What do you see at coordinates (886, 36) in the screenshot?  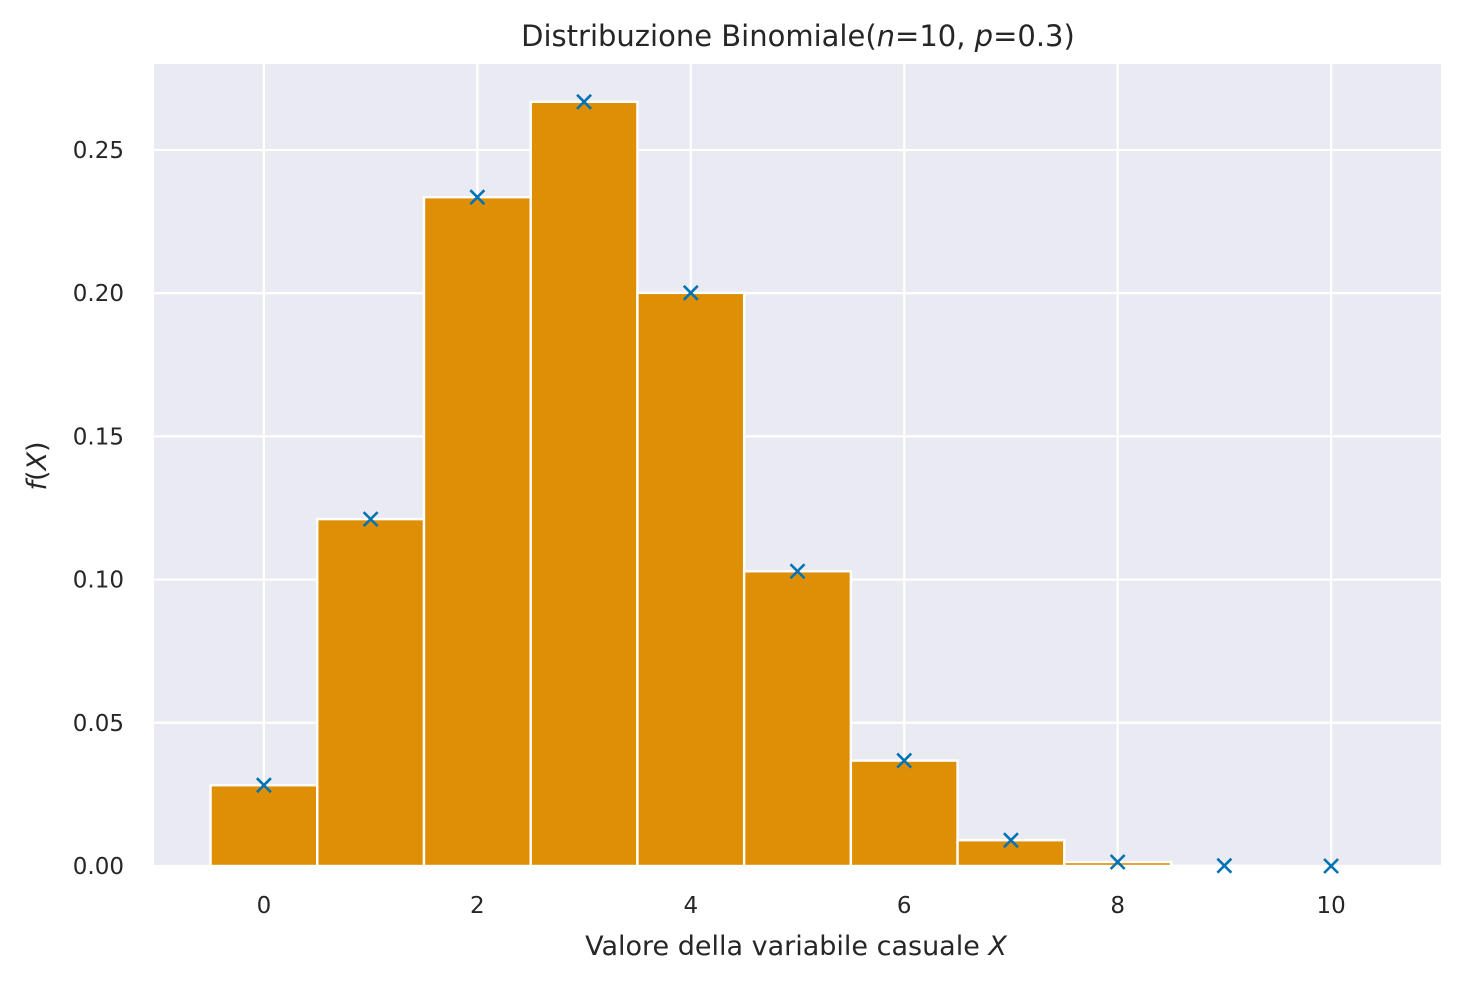 I see `title-n-symbol: n` at bounding box center [886, 36].